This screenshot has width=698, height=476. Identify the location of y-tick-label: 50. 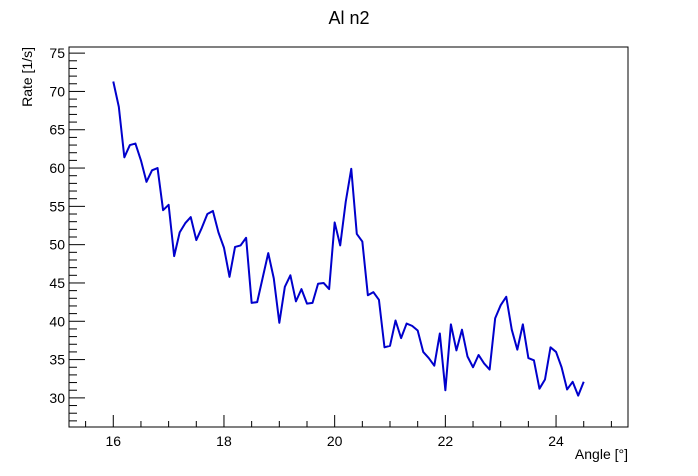
(57, 245).